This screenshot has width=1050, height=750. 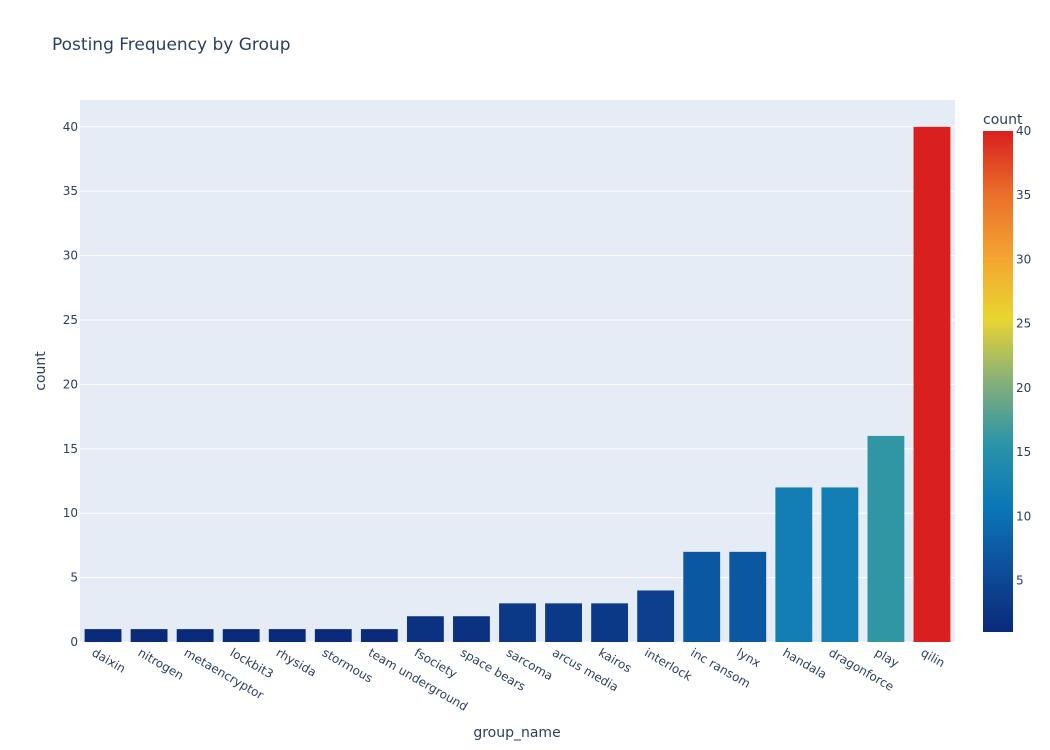 What do you see at coordinates (610, 622) in the screenshot?
I see `bar-kairos` at bounding box center [610, 622].